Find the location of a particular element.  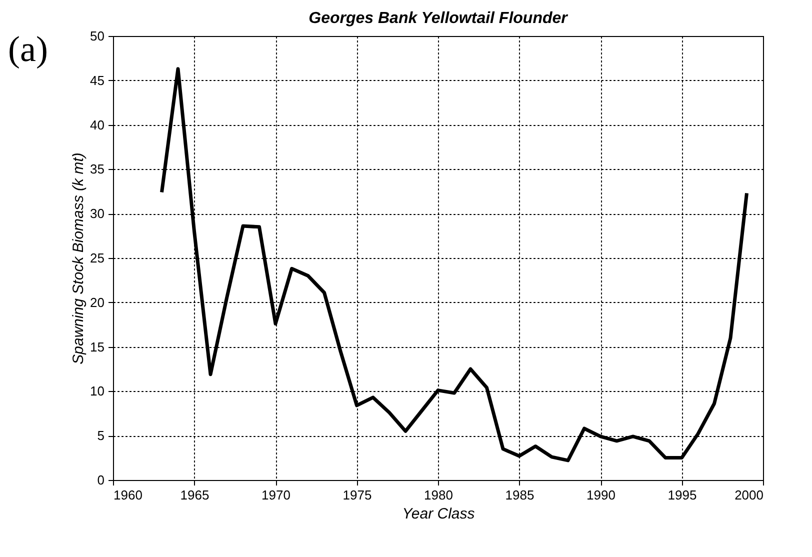

x-tick-label: 1975 is located at coordinates (357, 495).